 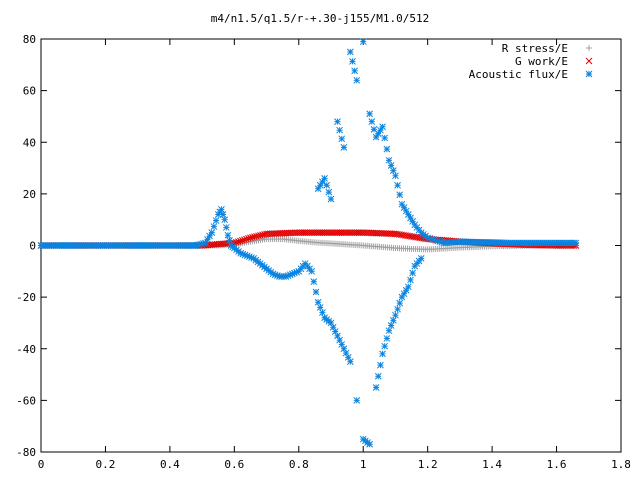 I want to click on x-tick-label: 0.8, so click(x=299, y=464).